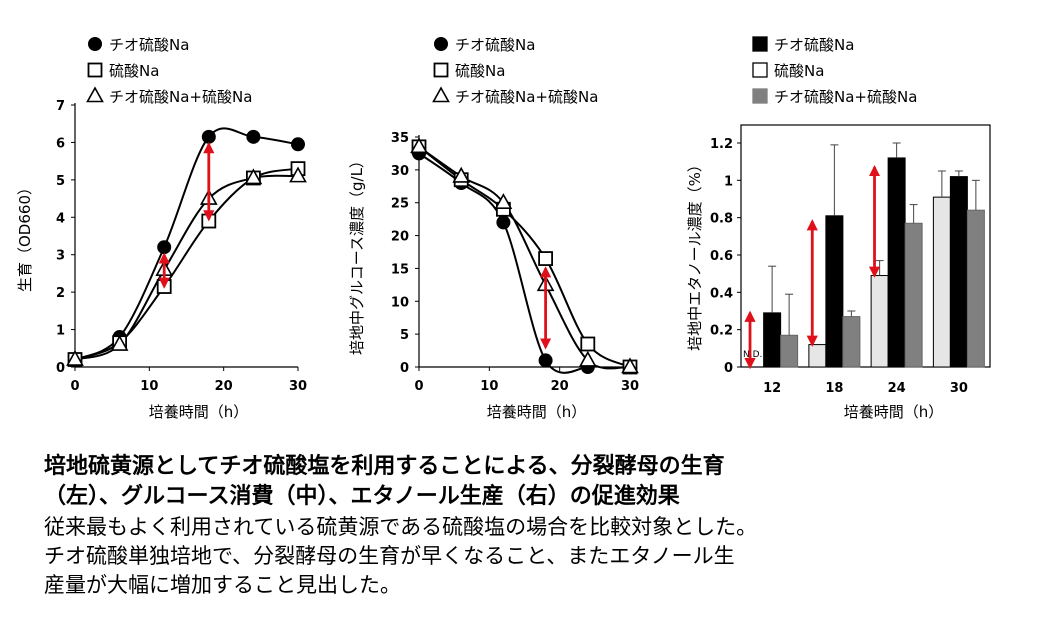  I want to click on y-tick-label: 0.8, so click(721, 219).